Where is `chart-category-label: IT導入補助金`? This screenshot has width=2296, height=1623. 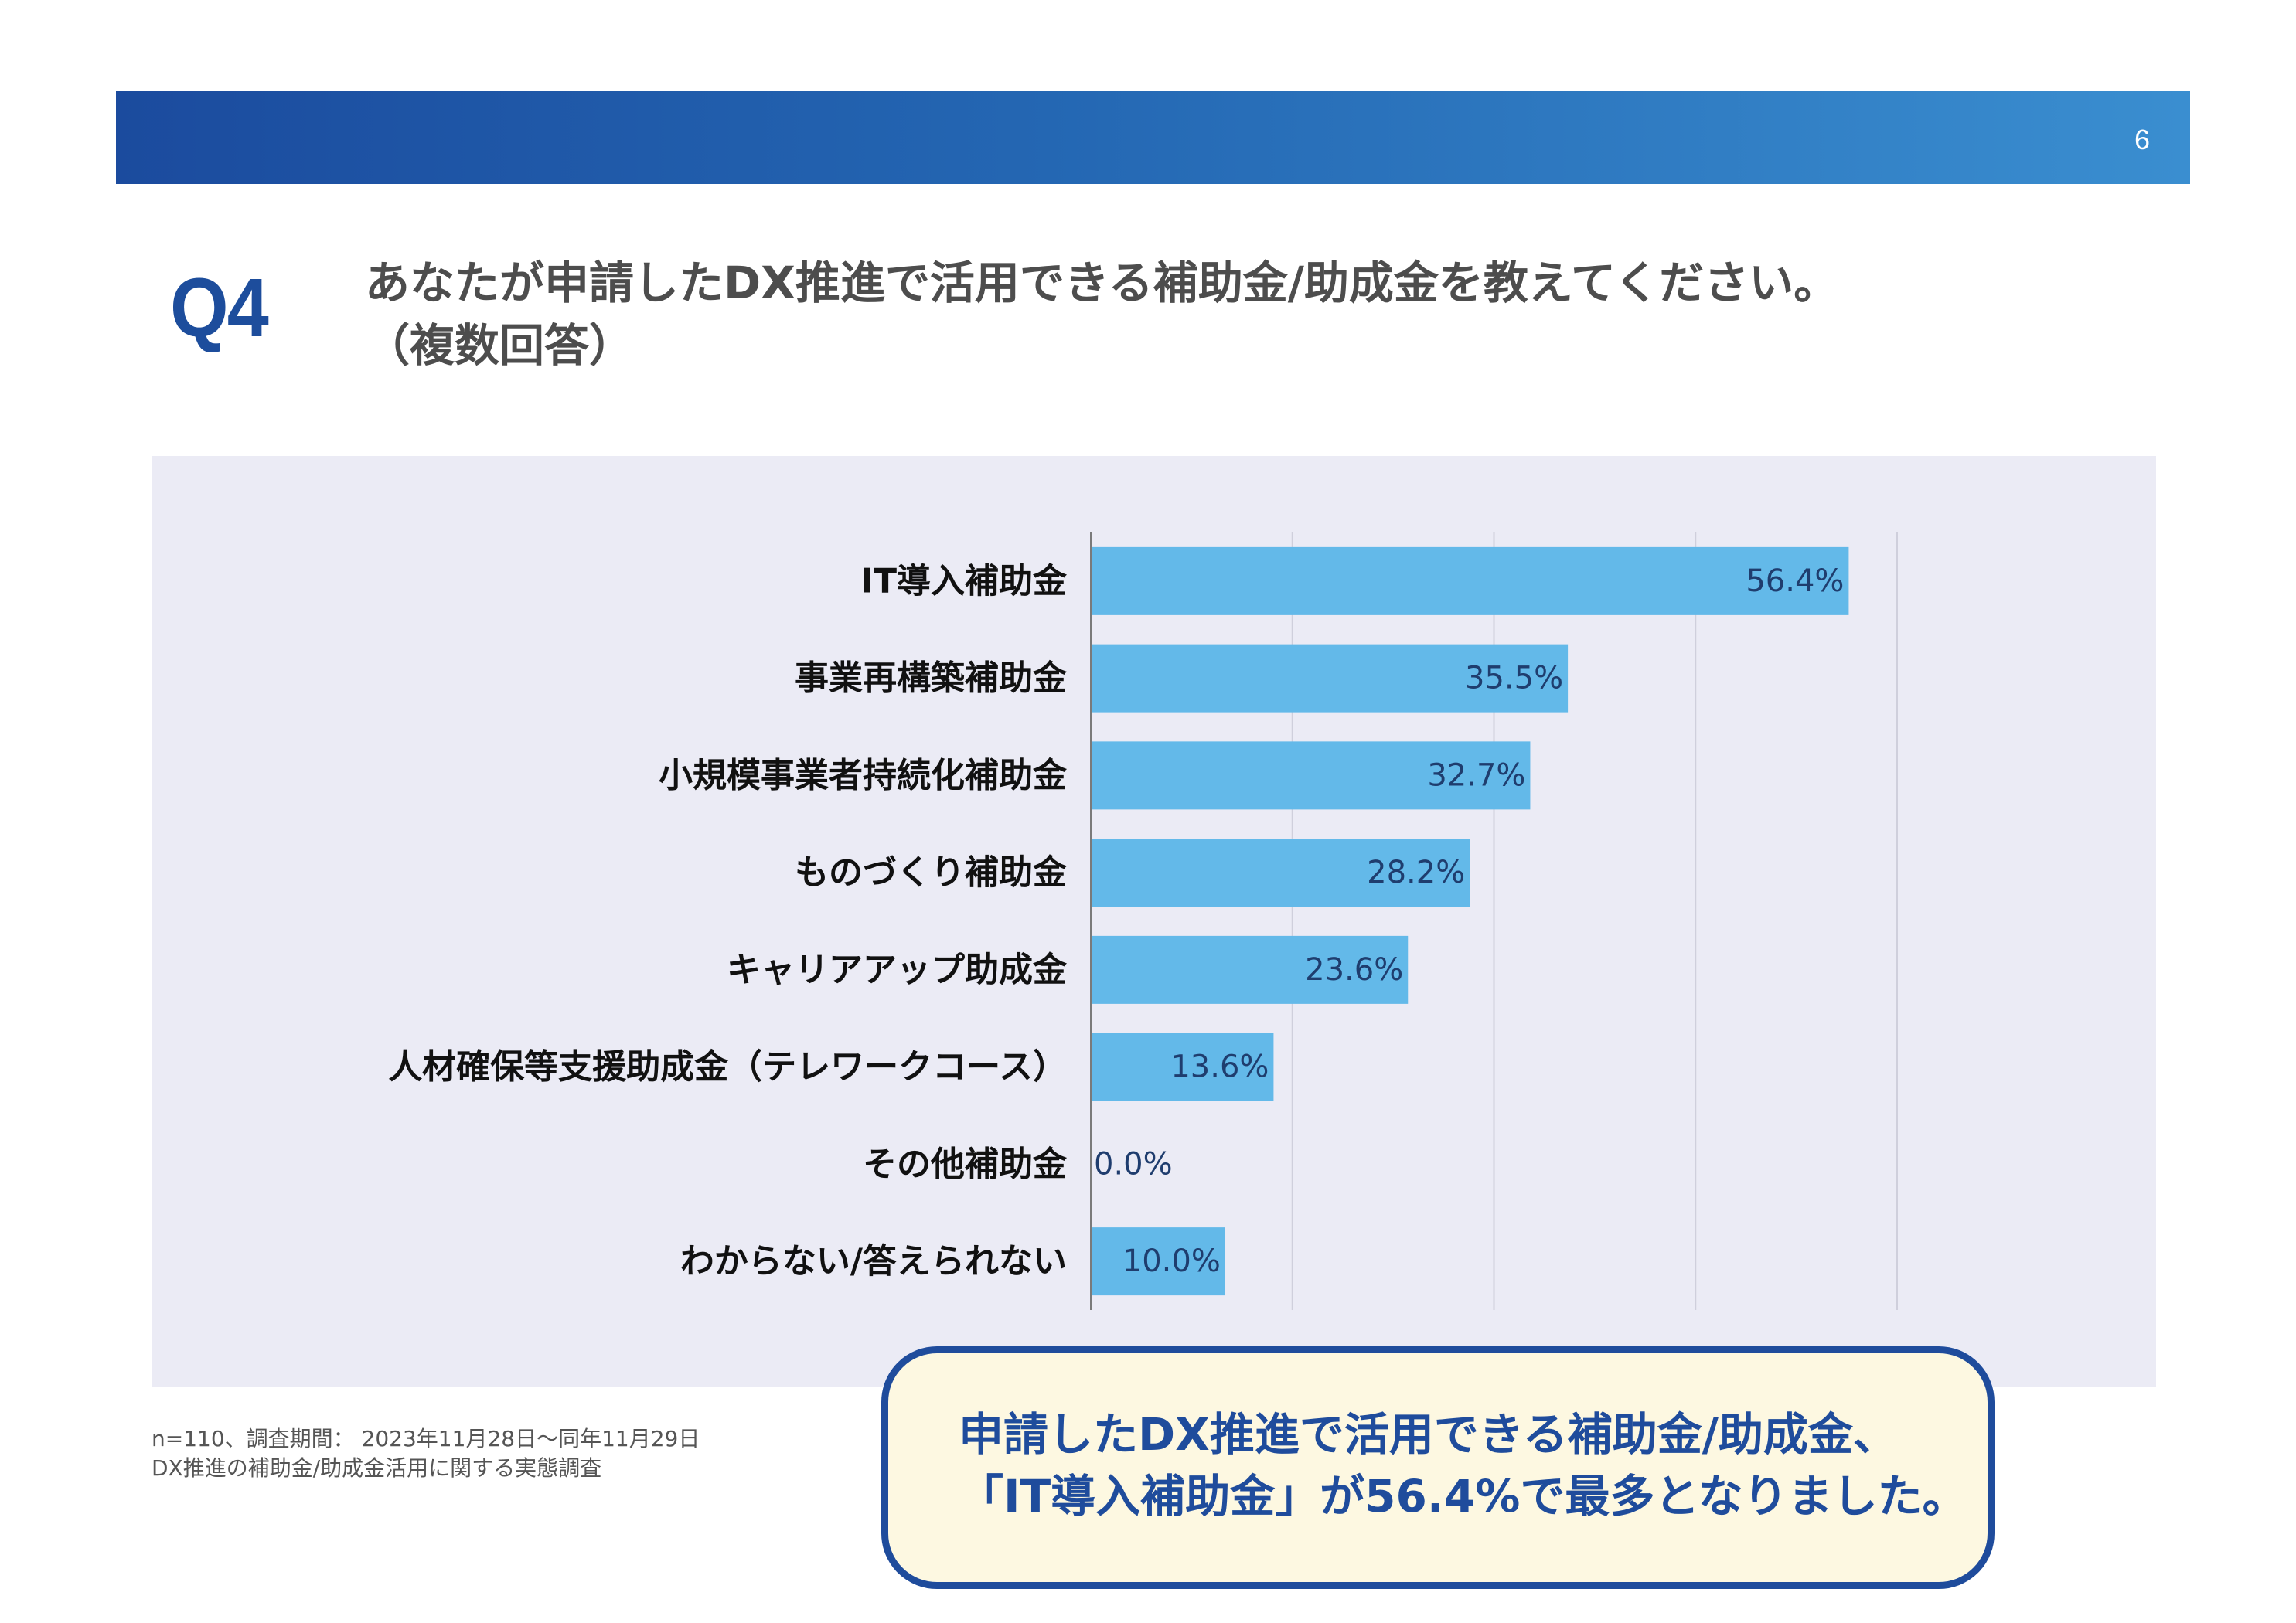 chart-category-label: IT導入補助金 is located at coordinates (964, 581).